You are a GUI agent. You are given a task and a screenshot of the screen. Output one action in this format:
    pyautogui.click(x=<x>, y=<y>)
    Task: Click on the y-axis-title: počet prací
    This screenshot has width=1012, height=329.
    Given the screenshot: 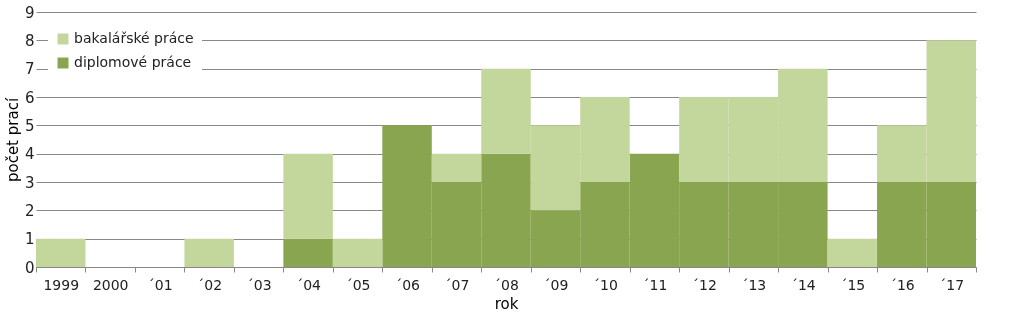 What is the action you would take?
    pyautogui.click(x=12, y=140)
    